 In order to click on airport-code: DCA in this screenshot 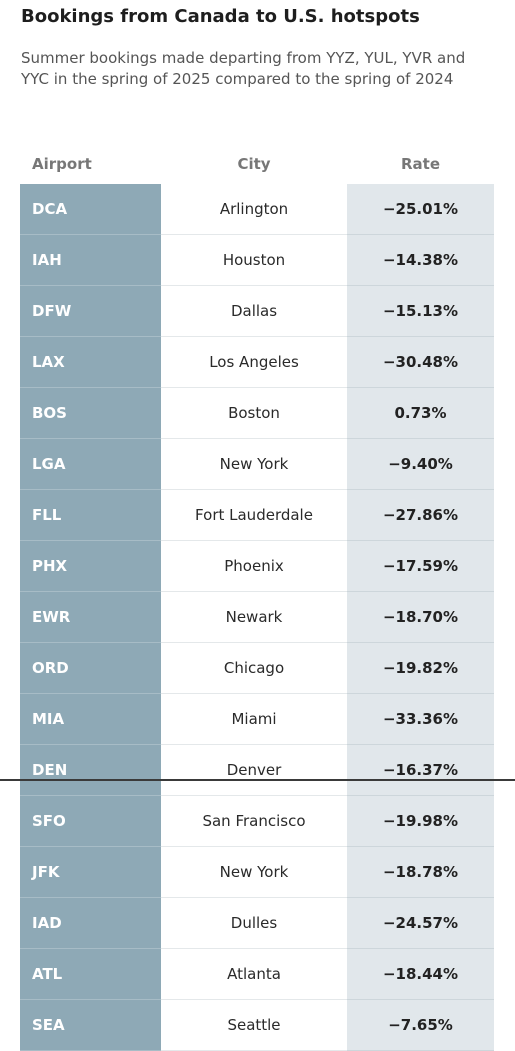, I will do `click(90, 209)`.